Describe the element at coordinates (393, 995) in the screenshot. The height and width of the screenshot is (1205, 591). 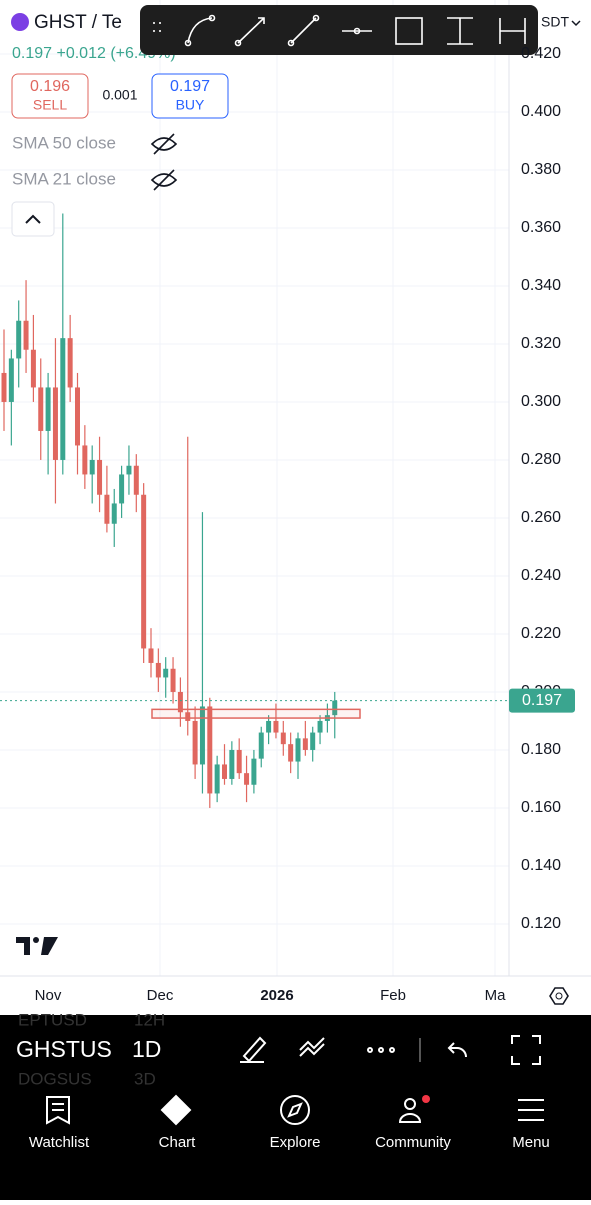
I see `x-tick-label: Feb` at that location.